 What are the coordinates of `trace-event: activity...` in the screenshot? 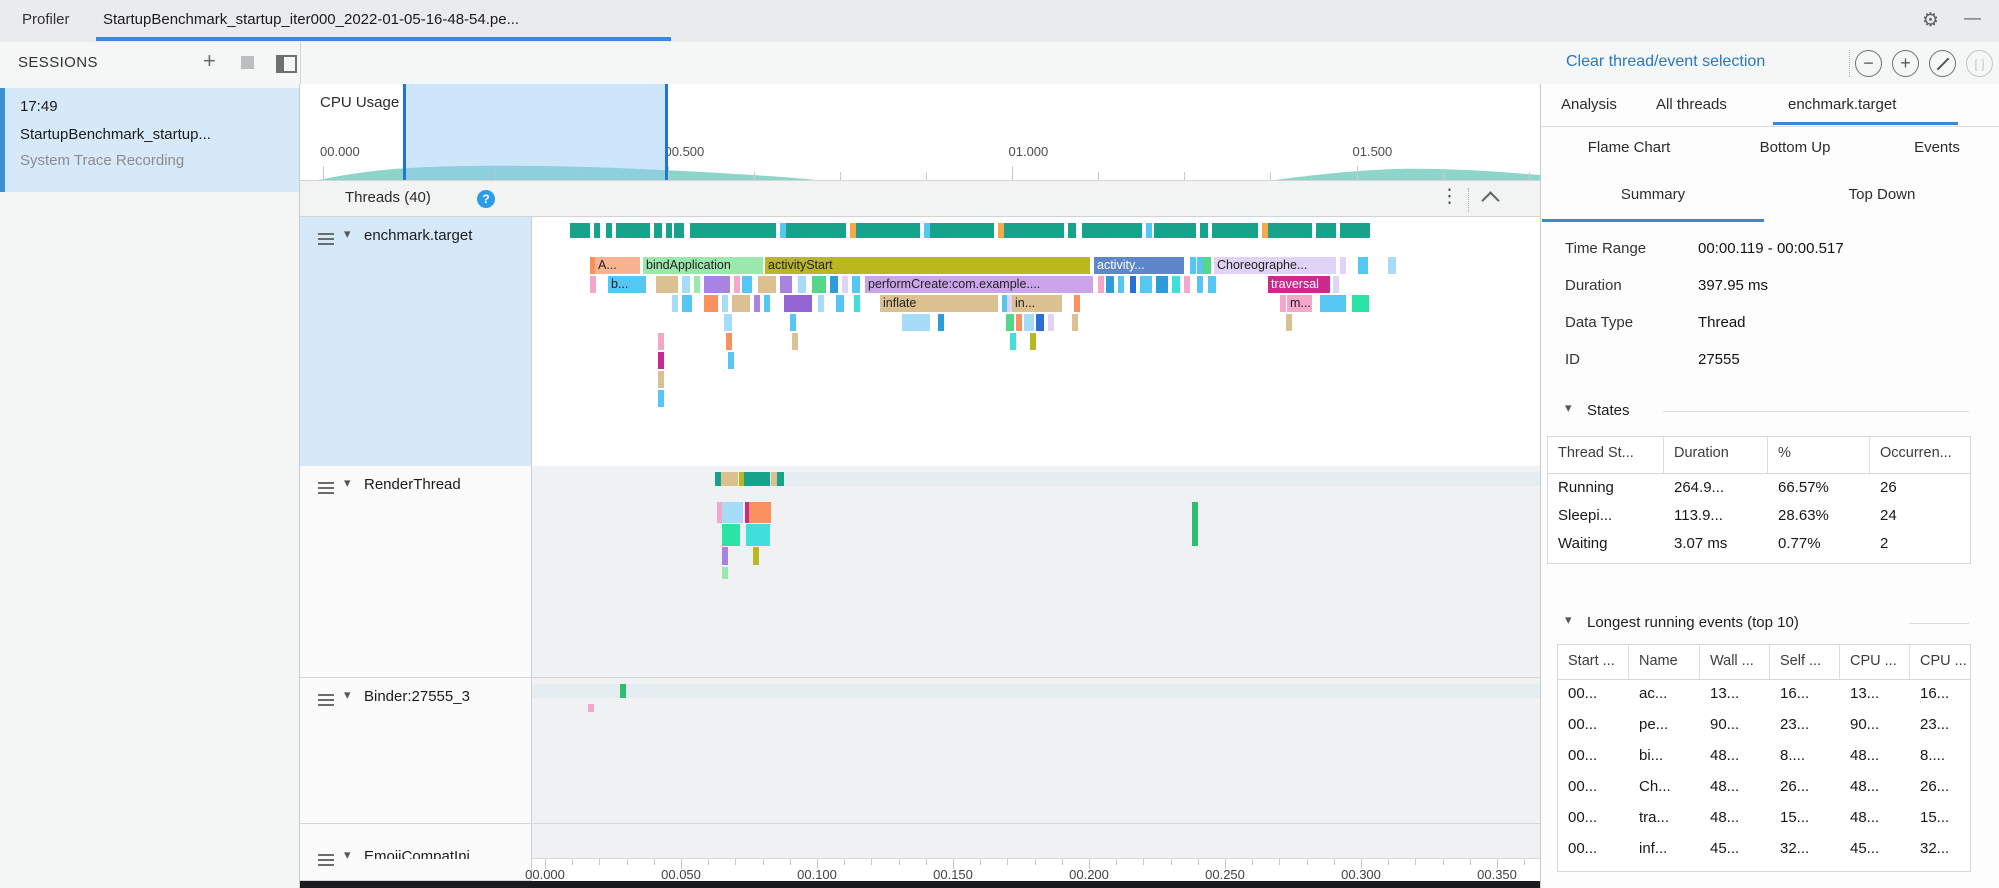 It's located at (1139, 265).